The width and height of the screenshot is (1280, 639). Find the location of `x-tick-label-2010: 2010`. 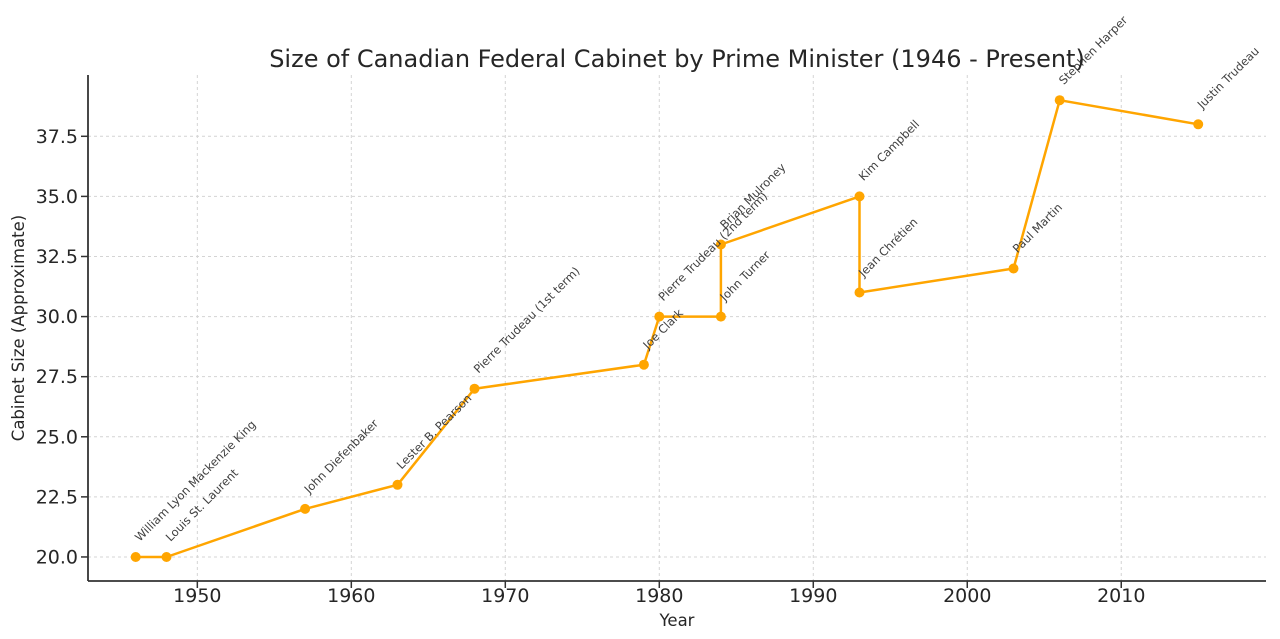

x-tick-label-2010: 2010 is located at coordinates (1121, 596).